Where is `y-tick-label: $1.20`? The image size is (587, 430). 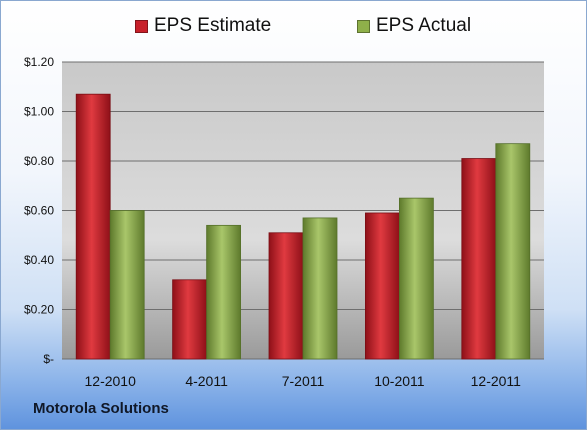
y-tick-label: $1.20 is located at coordinates (39, 62).